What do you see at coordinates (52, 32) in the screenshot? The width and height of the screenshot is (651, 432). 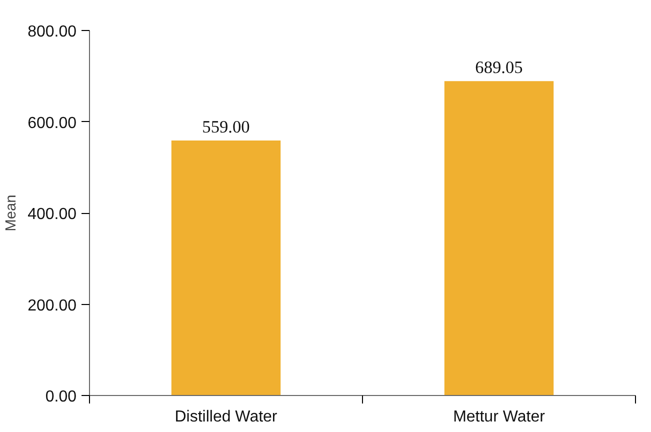 I see `y-tick-label: 800.00` at bounding box center [52, 32].